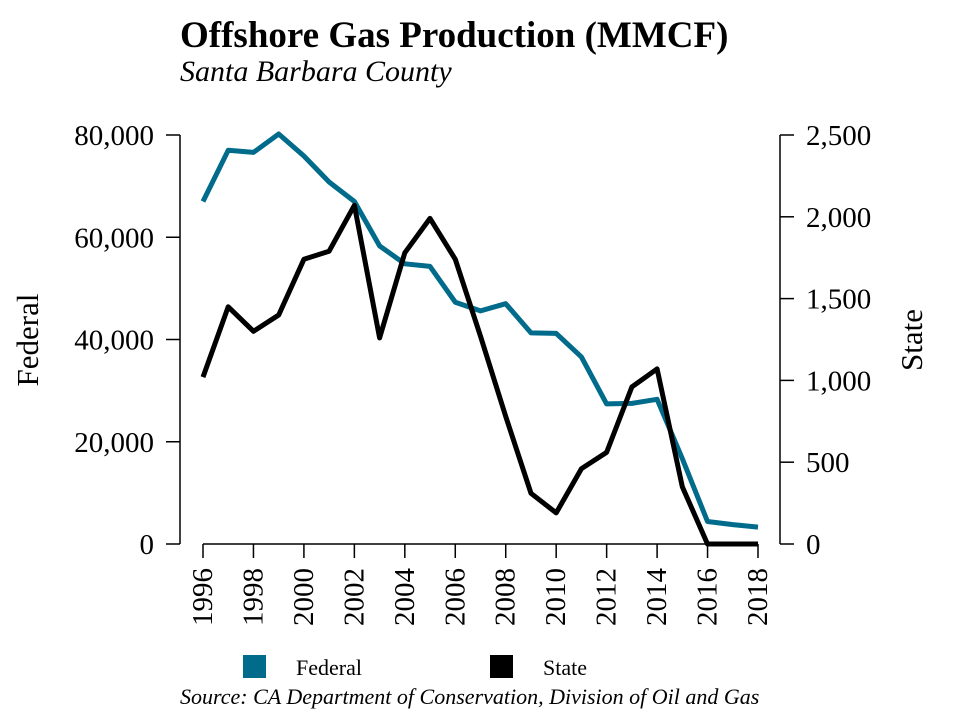 This screenshot has height=719, width=959. I want to click on left-tick-label: 40,000, so click(114, 341).